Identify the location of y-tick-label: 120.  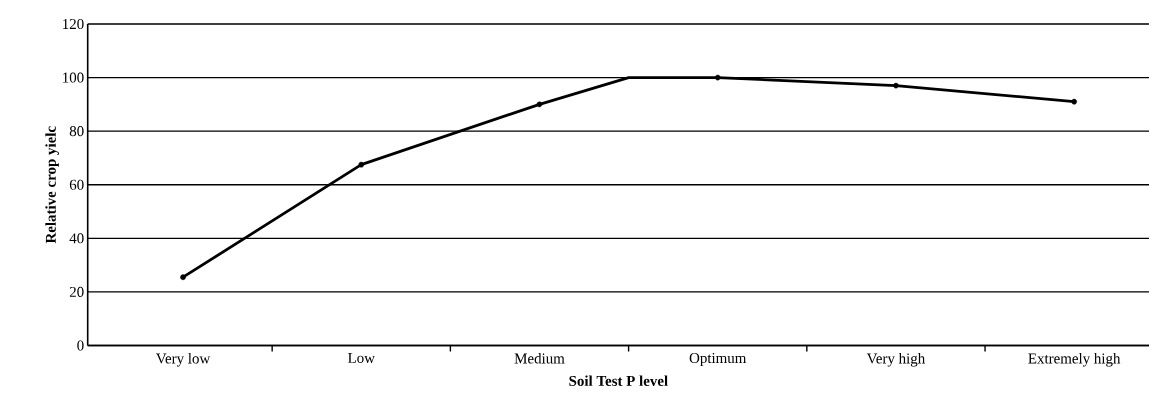
(73, 24).